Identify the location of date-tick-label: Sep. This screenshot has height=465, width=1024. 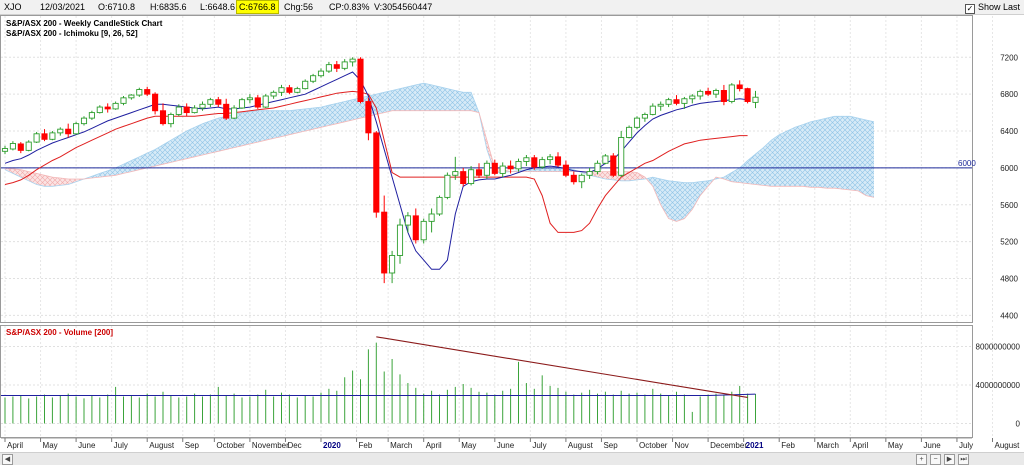
(610, 445).